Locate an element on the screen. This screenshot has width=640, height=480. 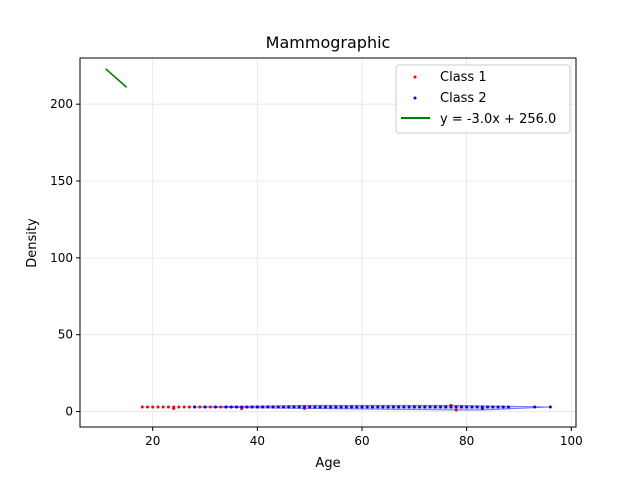
fit-line is located at coordinates (116, 78).